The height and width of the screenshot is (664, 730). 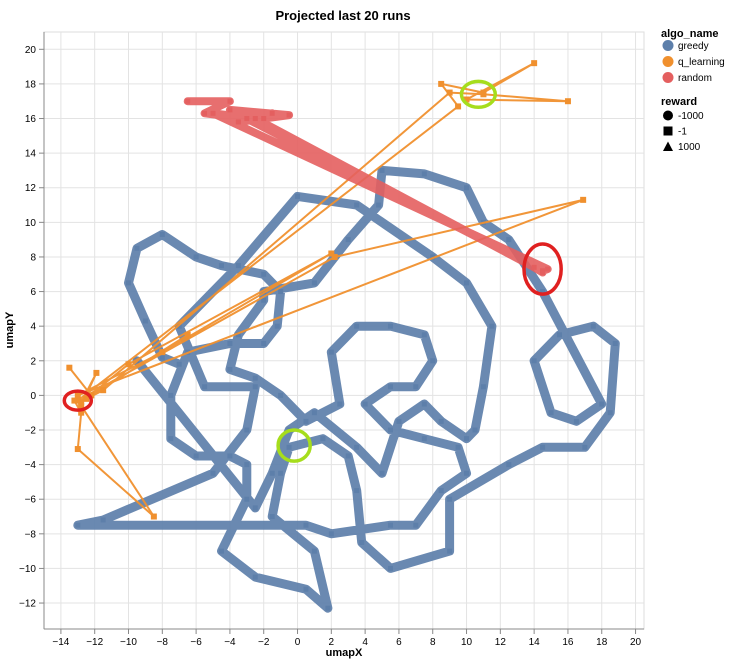 What do you see at coordinates (668, 77) in the screenshot?
I see `legend-swatch-random` at bounding box center [668, 77].